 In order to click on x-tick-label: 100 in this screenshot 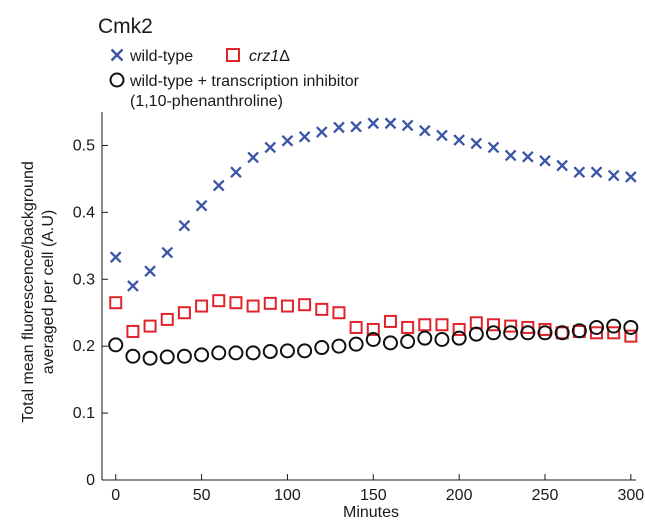, I will do `click(287, 495)`.